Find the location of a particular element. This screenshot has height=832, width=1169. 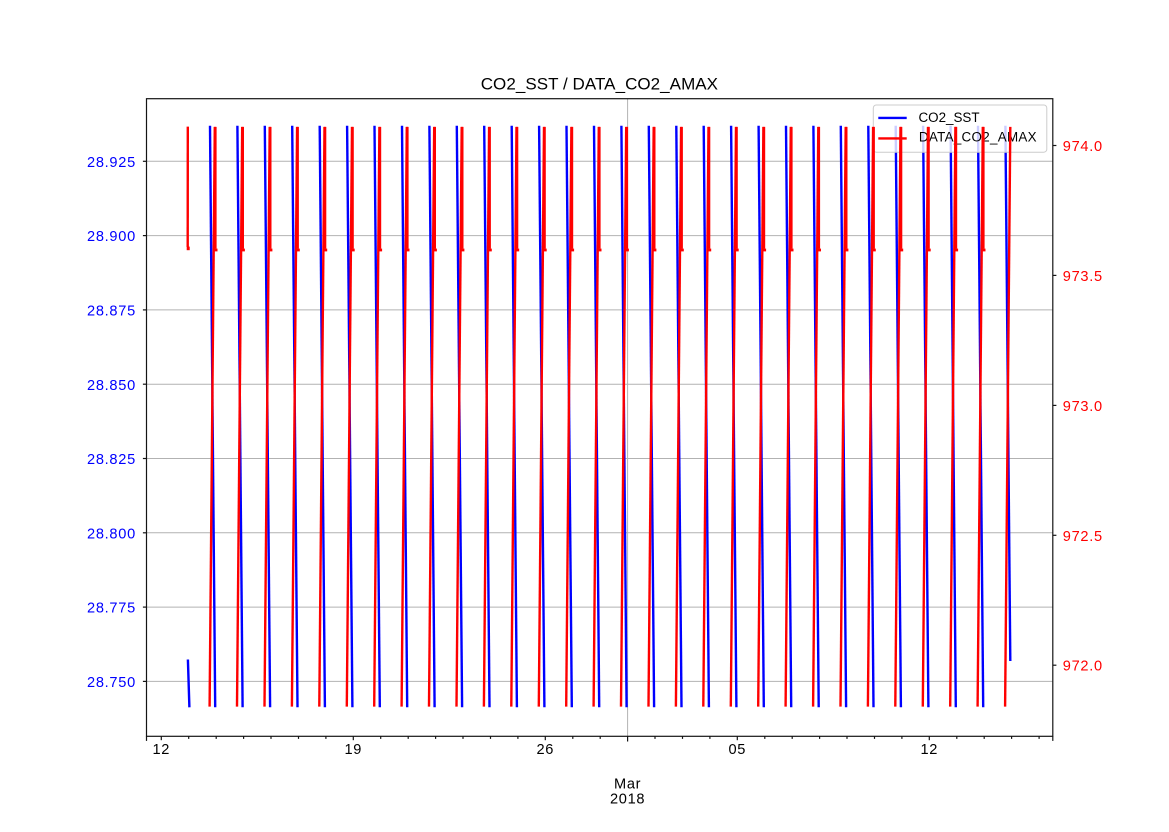

svg-text: 28.925 is located at coordinates (111, 163).